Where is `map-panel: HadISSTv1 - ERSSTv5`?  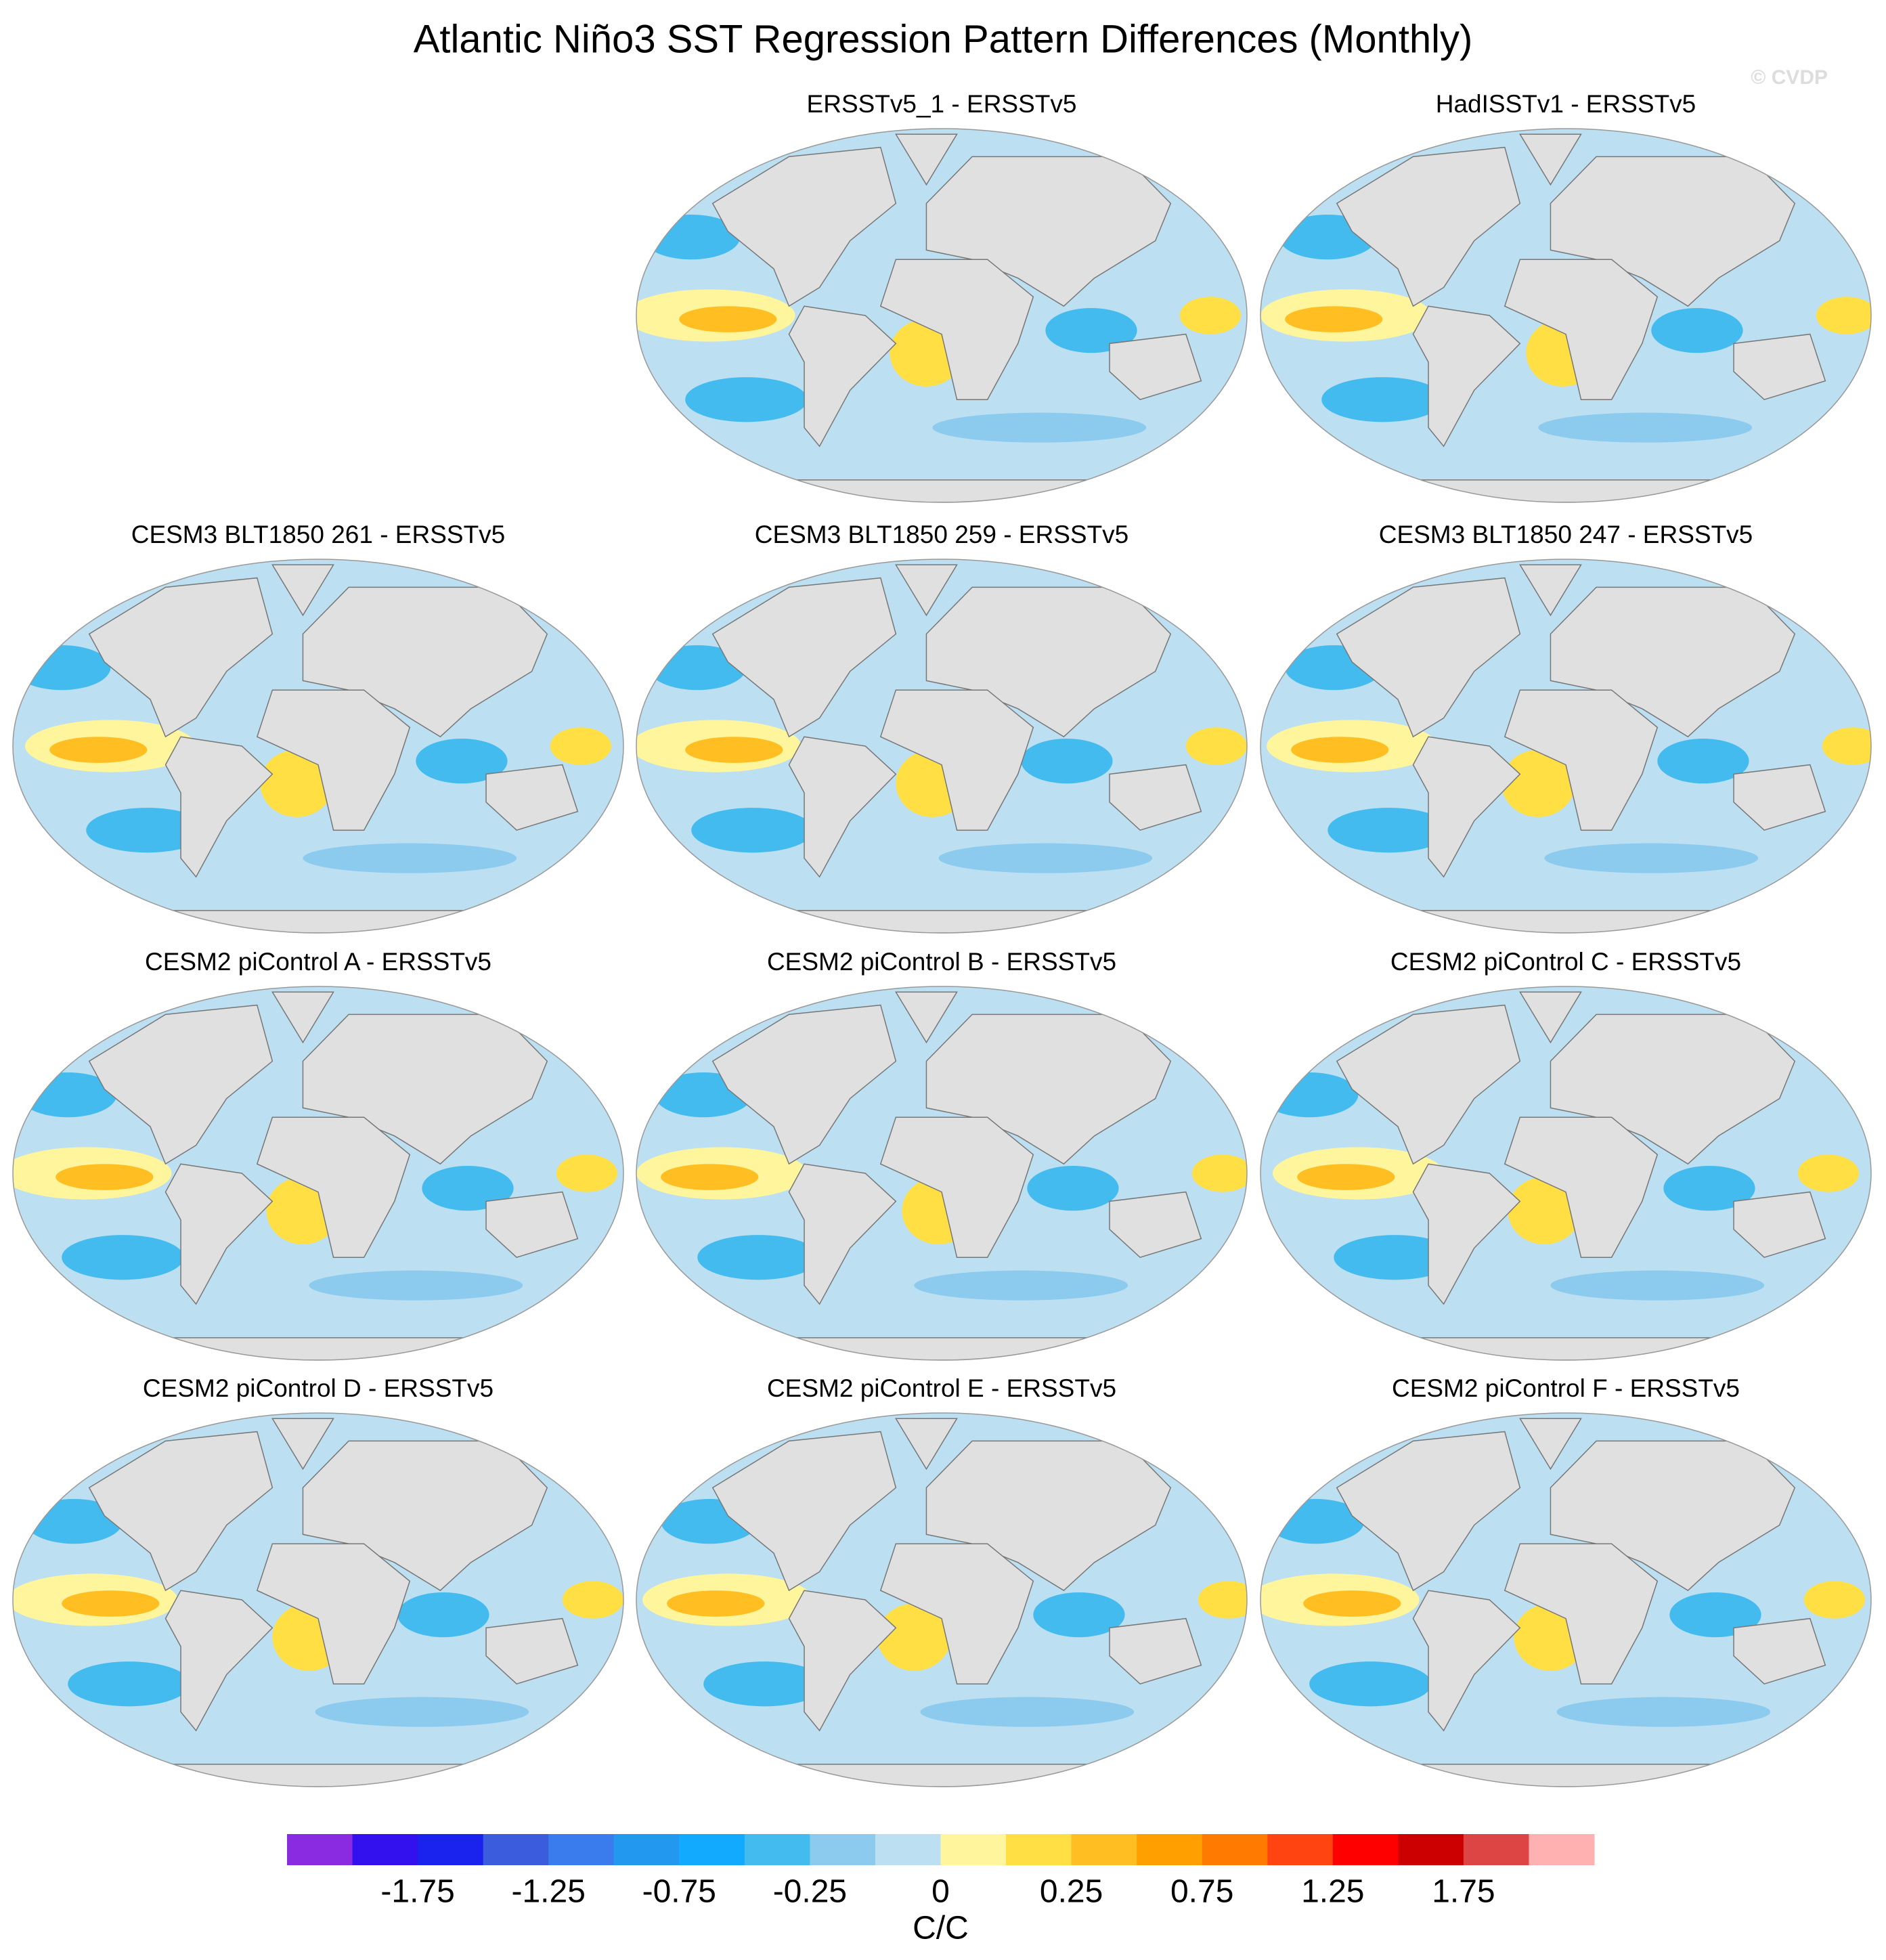 map-panel: HadISSTv1 - ERSSTv5 is located at coordinates (1566, 296).